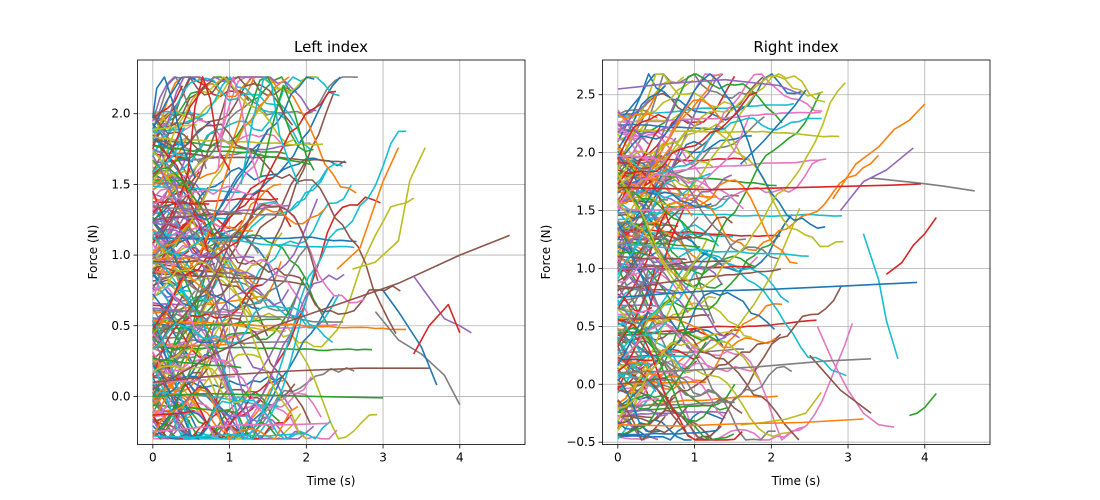  What do you see at coordinates (546, 252) in the screenshot?
I see `right-index-ylabel: Force (N)` at bounding box center [546, 252].